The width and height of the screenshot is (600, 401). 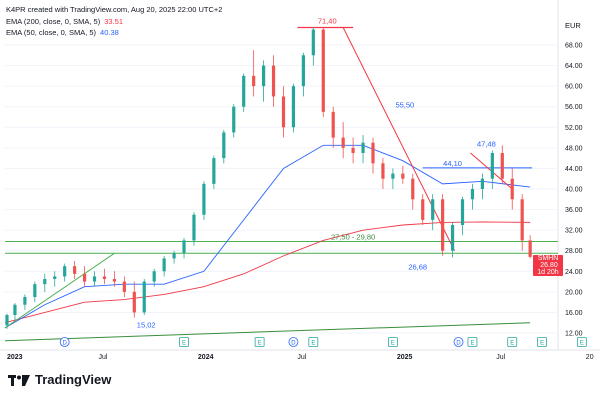 What do you see at coordinates (404, 104) in the screenshot?
I see `price-annotation: 55,50` at bounding box center [404, 104].